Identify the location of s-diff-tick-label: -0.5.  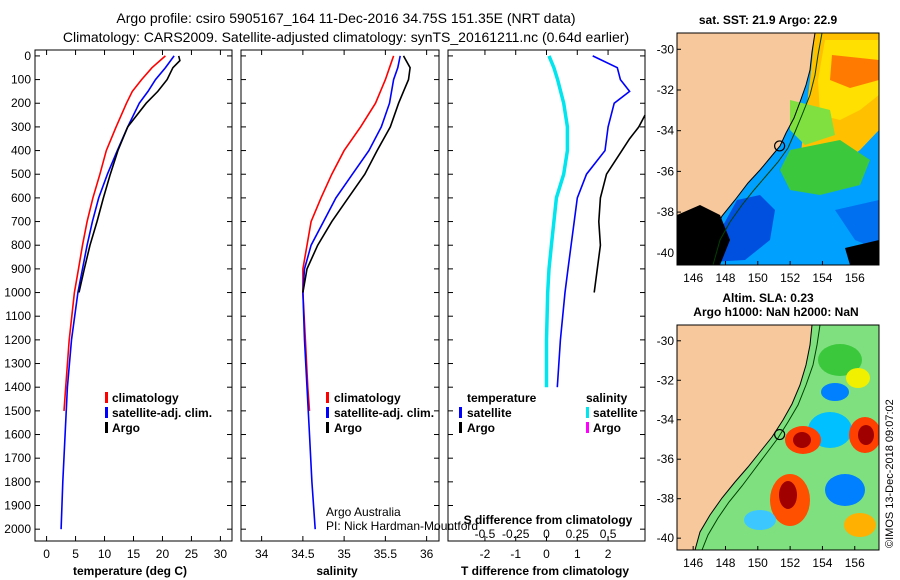
(485, 534).